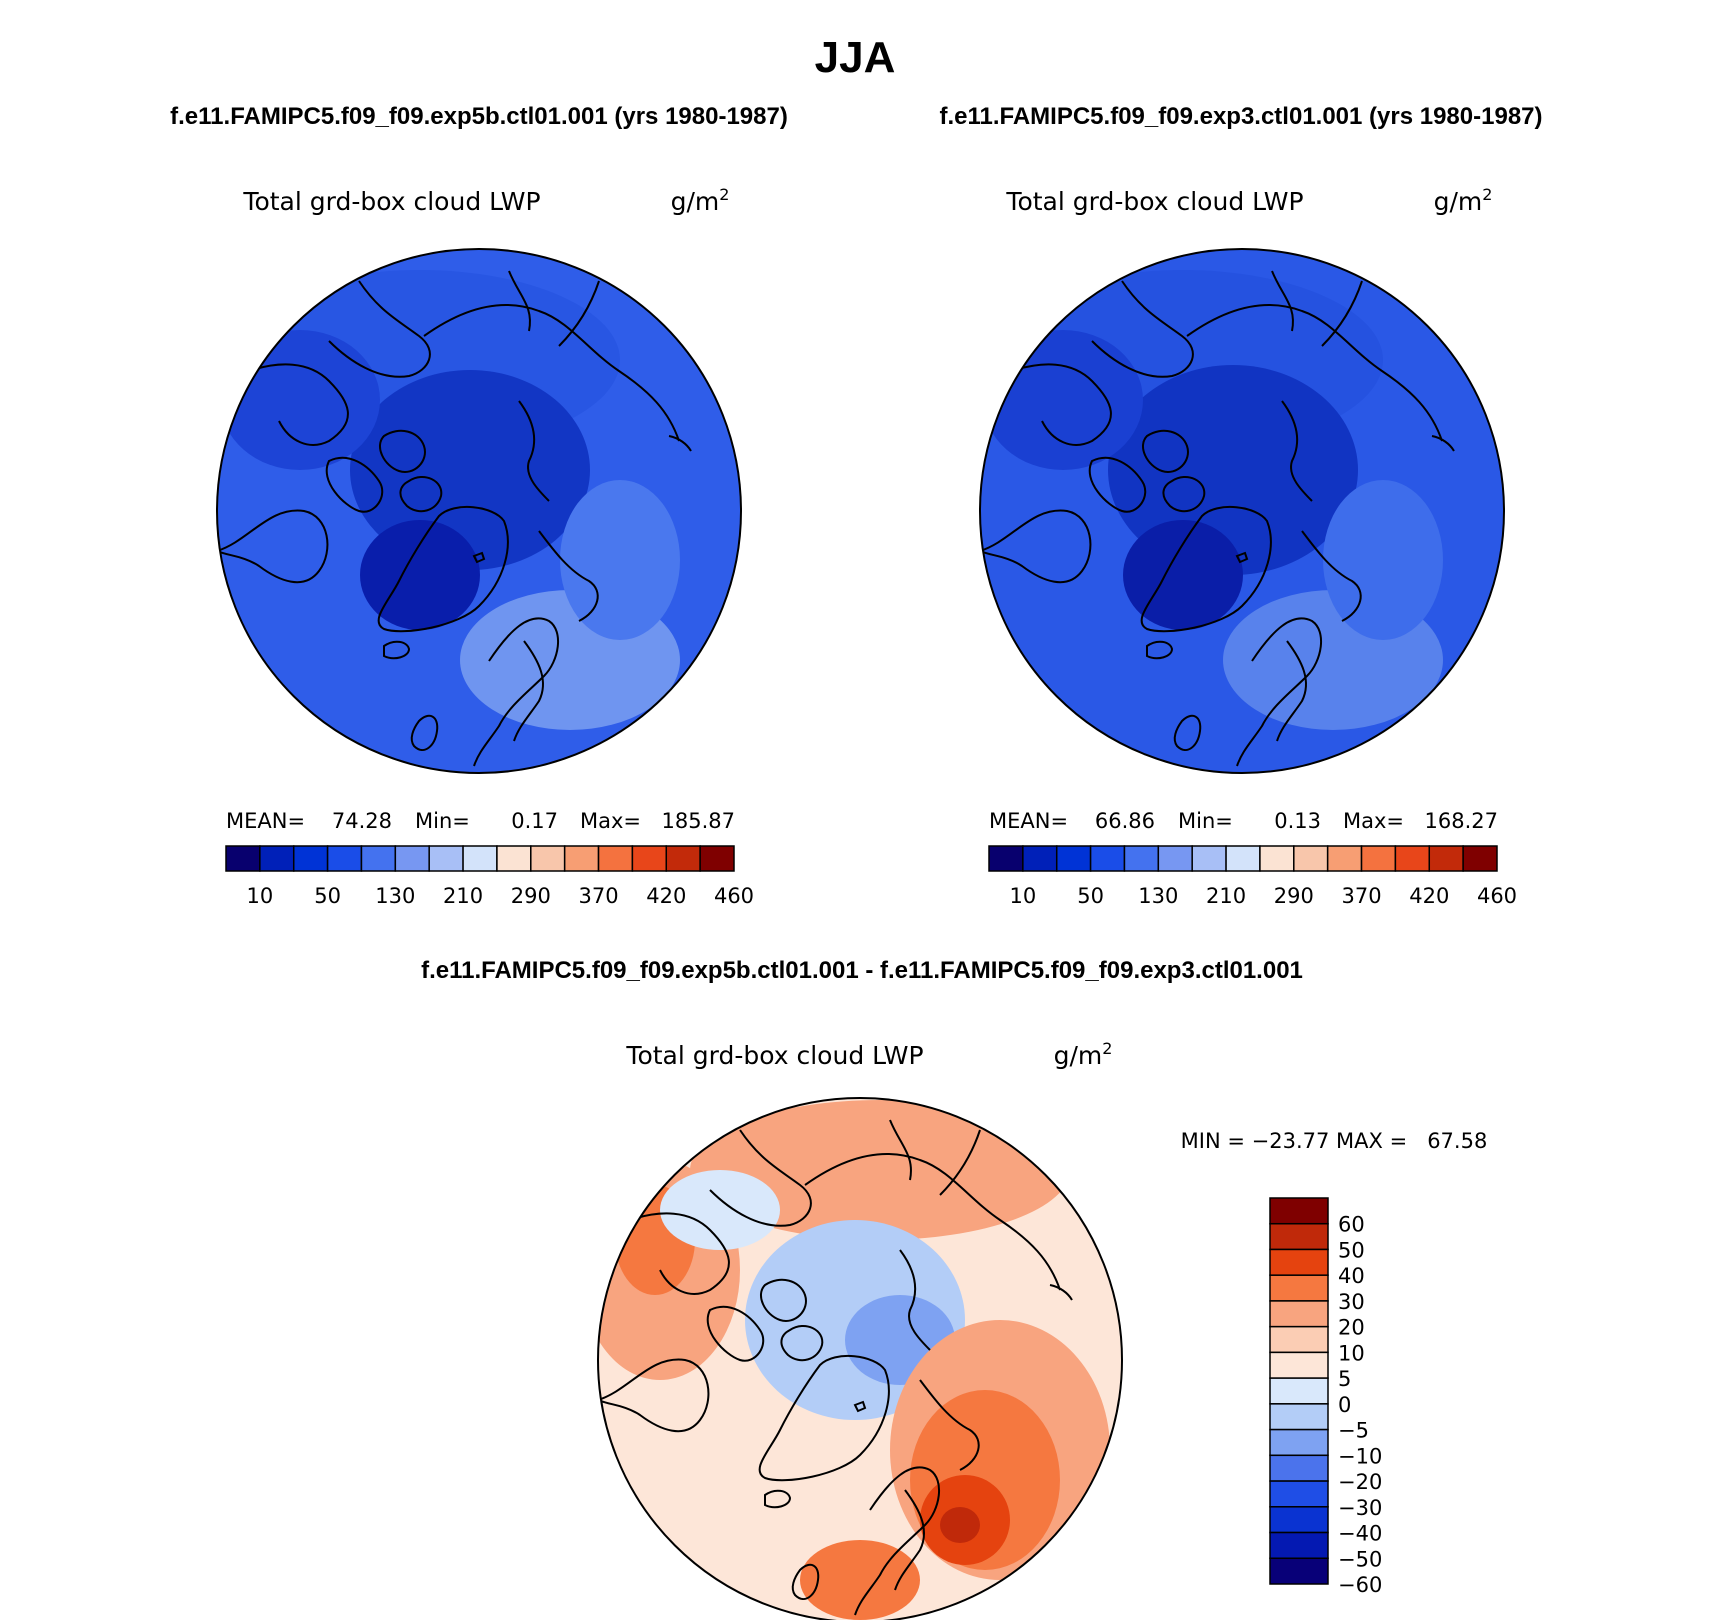  I want to click on colorbar-tick-label: 40, so click(1351, 1276).